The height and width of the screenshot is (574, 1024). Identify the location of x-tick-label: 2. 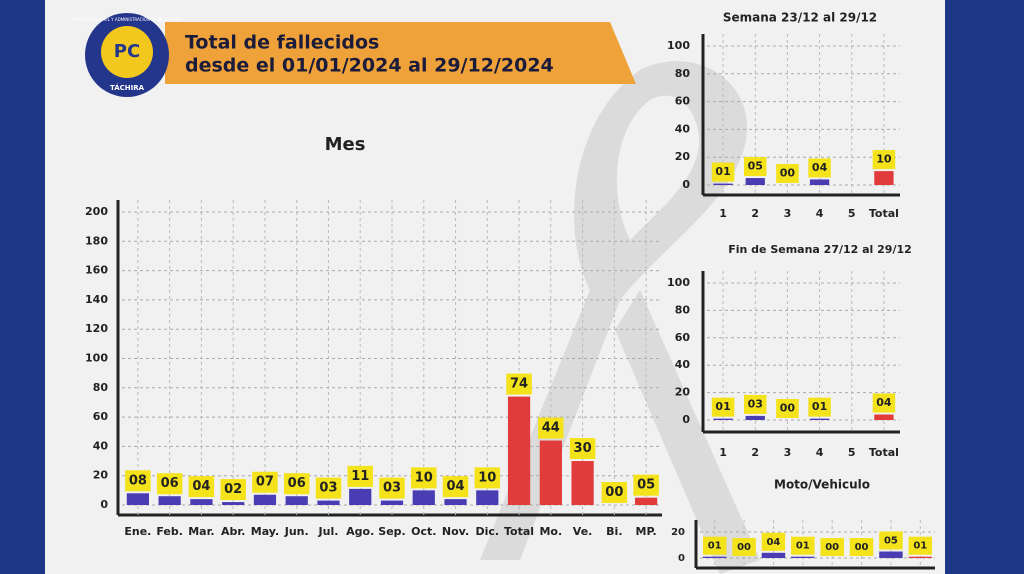
(755, 213).